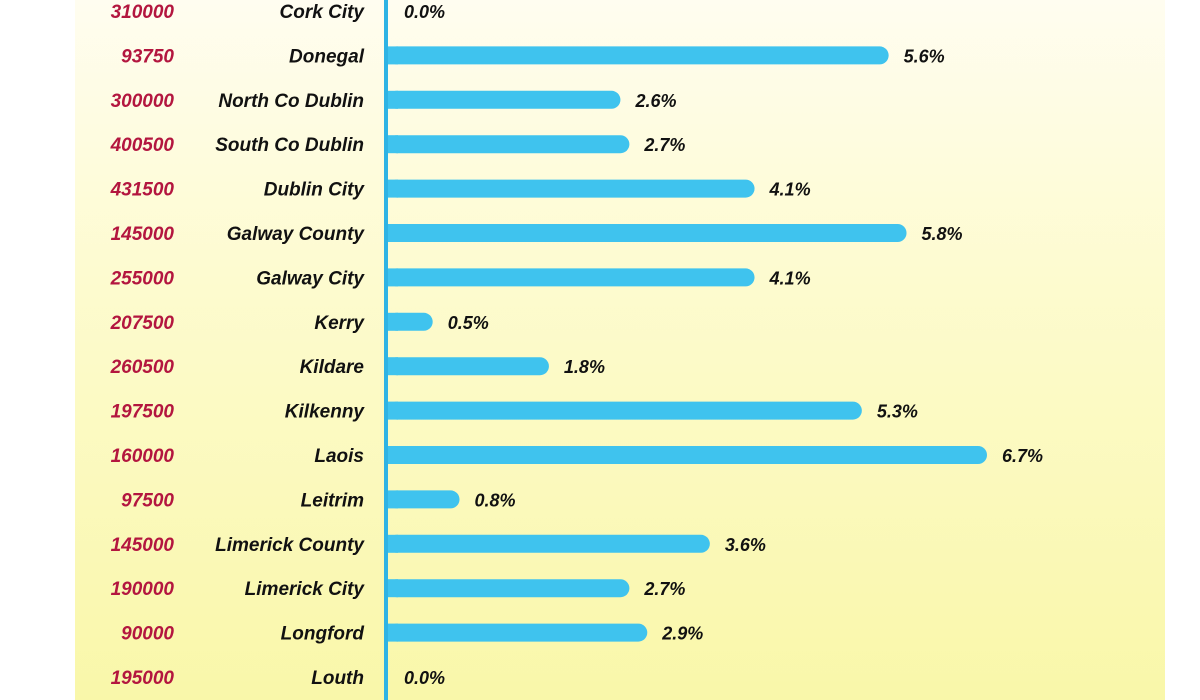  Describe the element at coordinates (323, 12) in the screenshot. I see `category-label: Cork City` at that location.